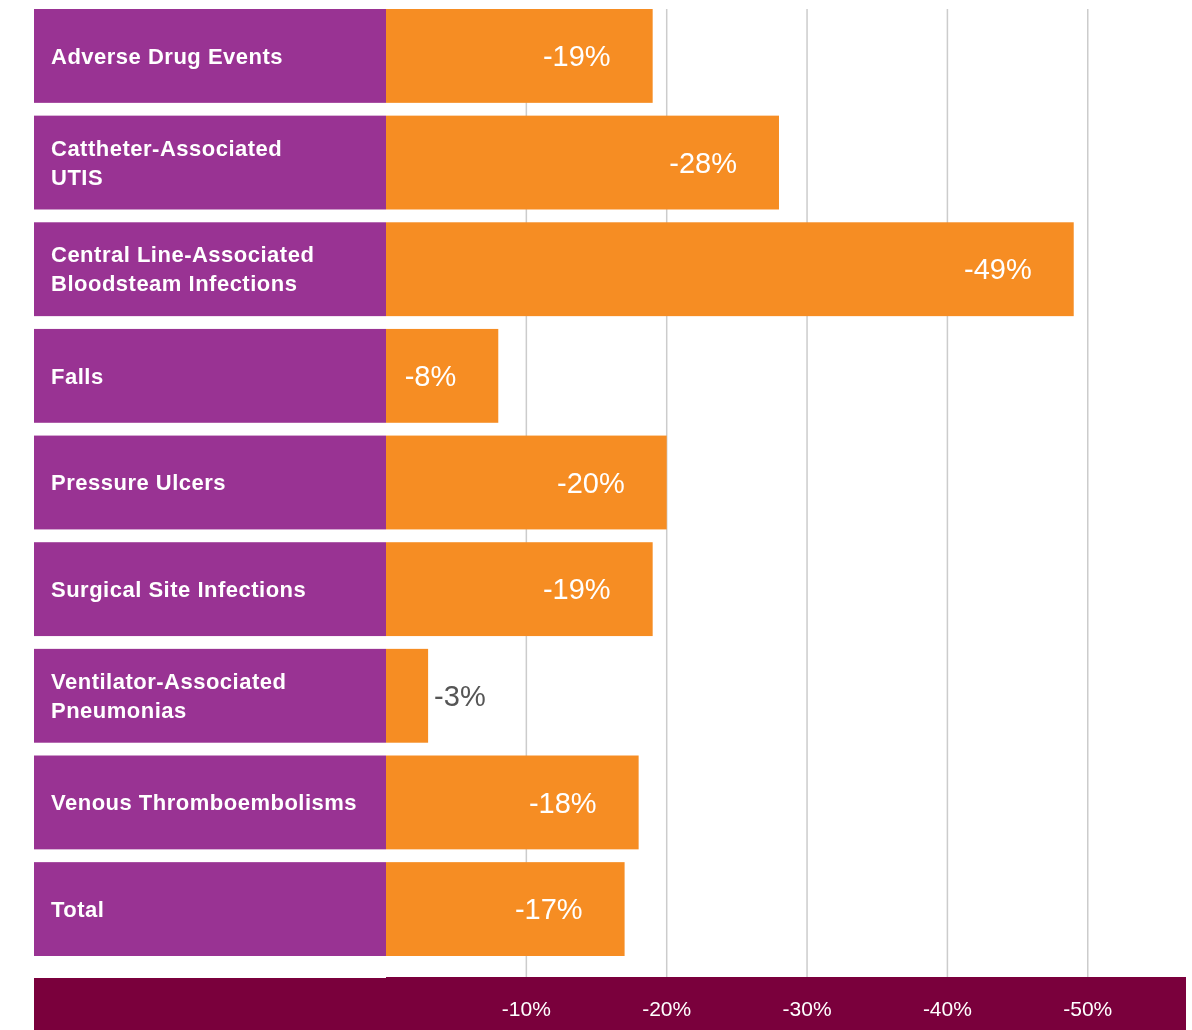 The height and width of the screenshot is (1030, 1192). Describe the element at coordinates (139, 483) in the screenshot. I see `y-tick-label: Pressure Ulcers` at that location.